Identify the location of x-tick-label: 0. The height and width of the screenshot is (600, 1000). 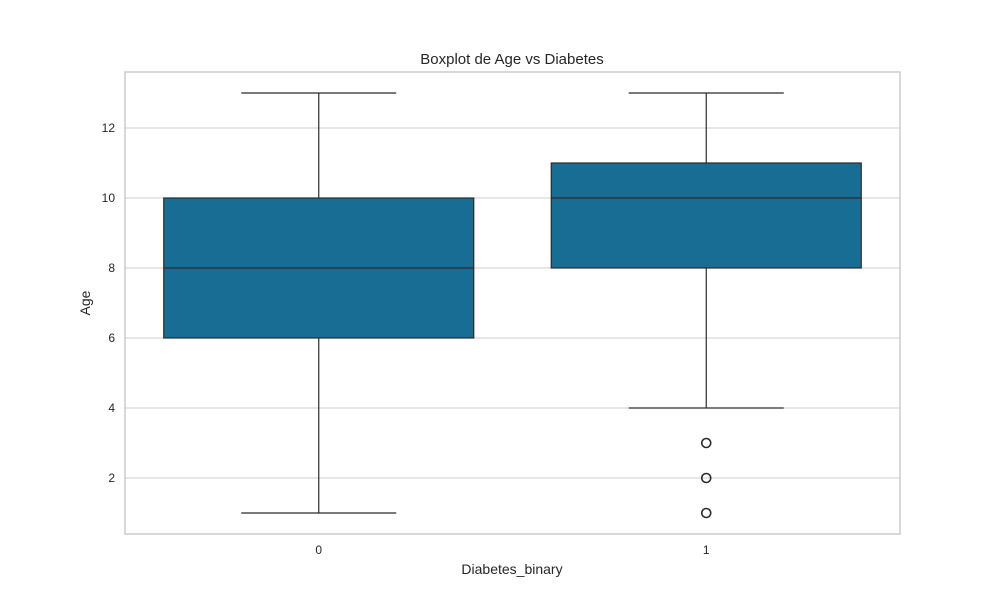
(318, 550).